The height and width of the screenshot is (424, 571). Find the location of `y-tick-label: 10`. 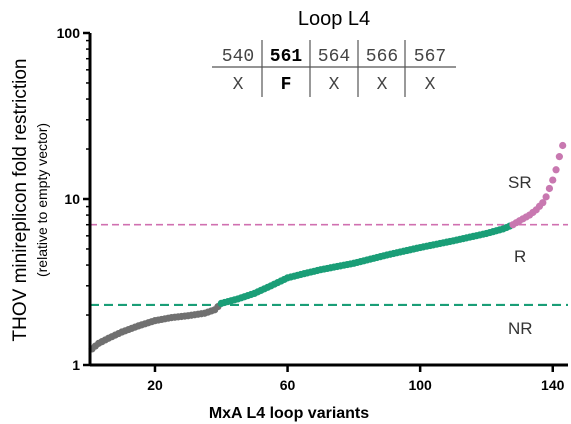

y-tick-label: 10 is located at coordinates (72, 199).